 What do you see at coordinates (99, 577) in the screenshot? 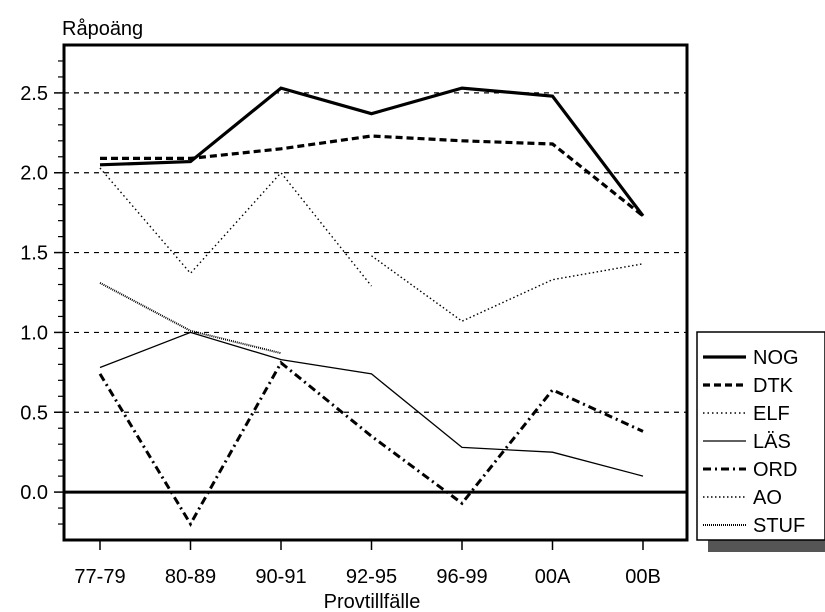
I see `x-tick-label: 77-79` at bounding box center [99, 577].